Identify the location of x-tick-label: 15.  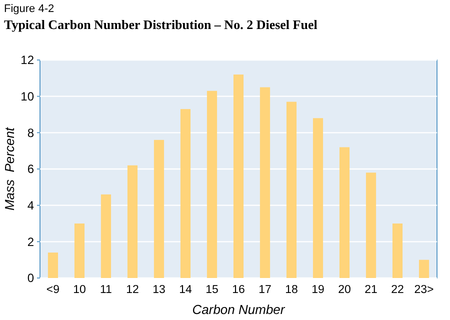
(212, 290).